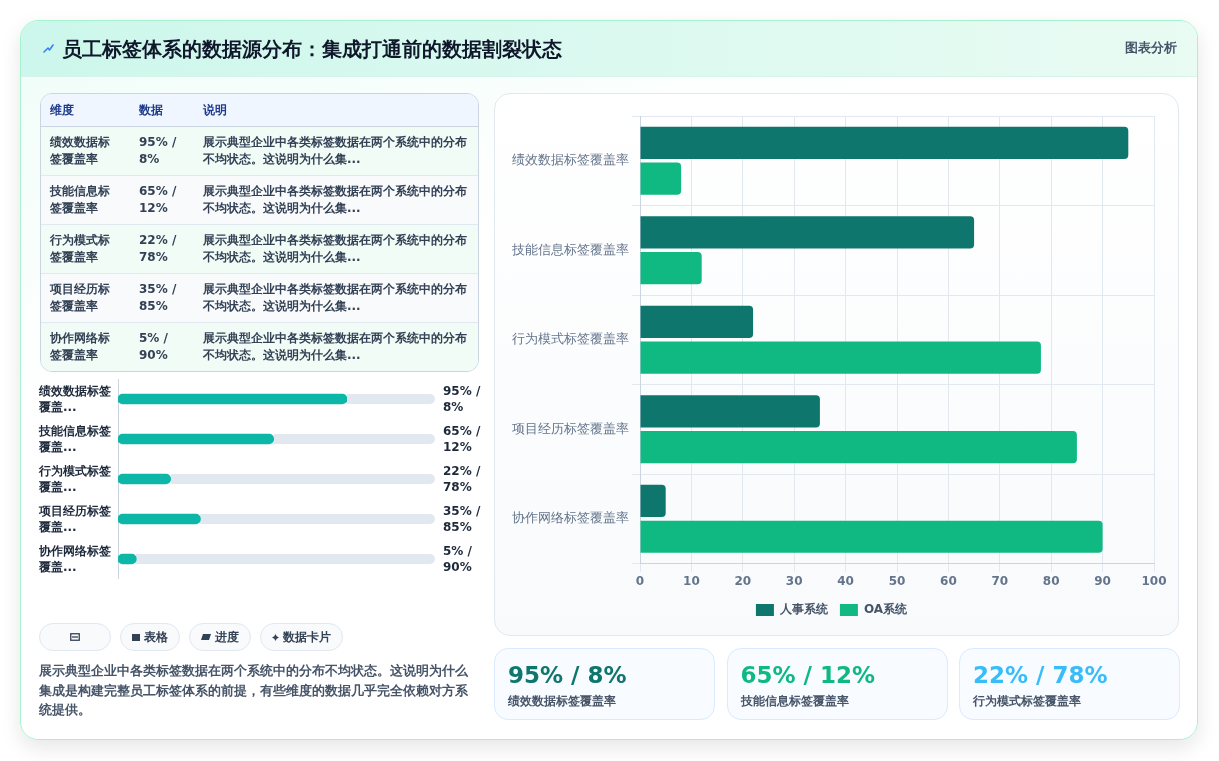 Image resolution: width=1219 pixels, height=761 pixels. What do you see at coordinates (948, 580) in the screenshot?
I see `x-tick-label: 60` at bounding box center [948, 580].